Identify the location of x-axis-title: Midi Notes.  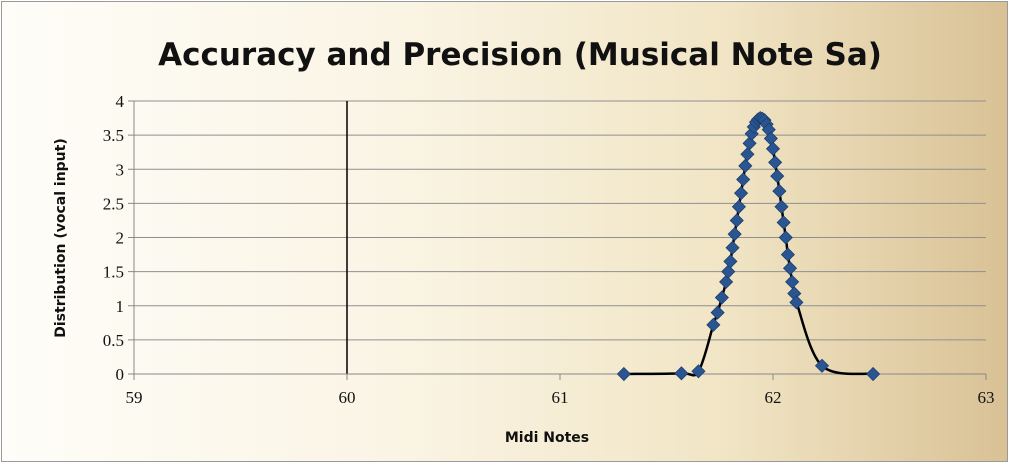
(547, 438).